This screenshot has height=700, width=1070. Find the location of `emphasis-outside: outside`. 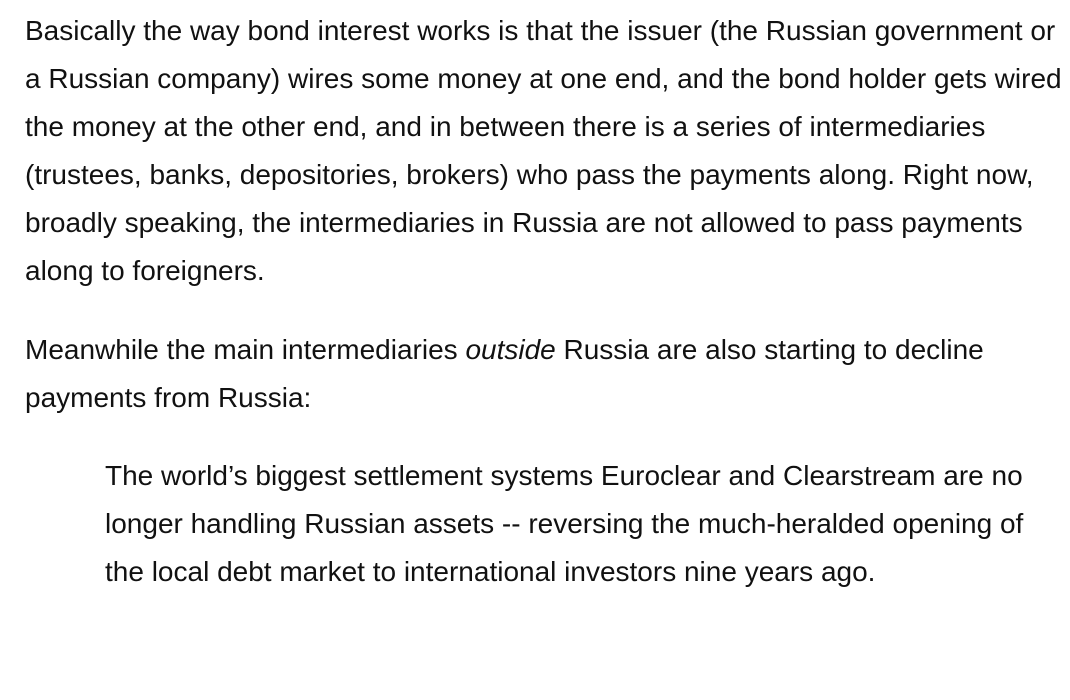

emphasis-outside: outside is located at coordinates (510, 349).